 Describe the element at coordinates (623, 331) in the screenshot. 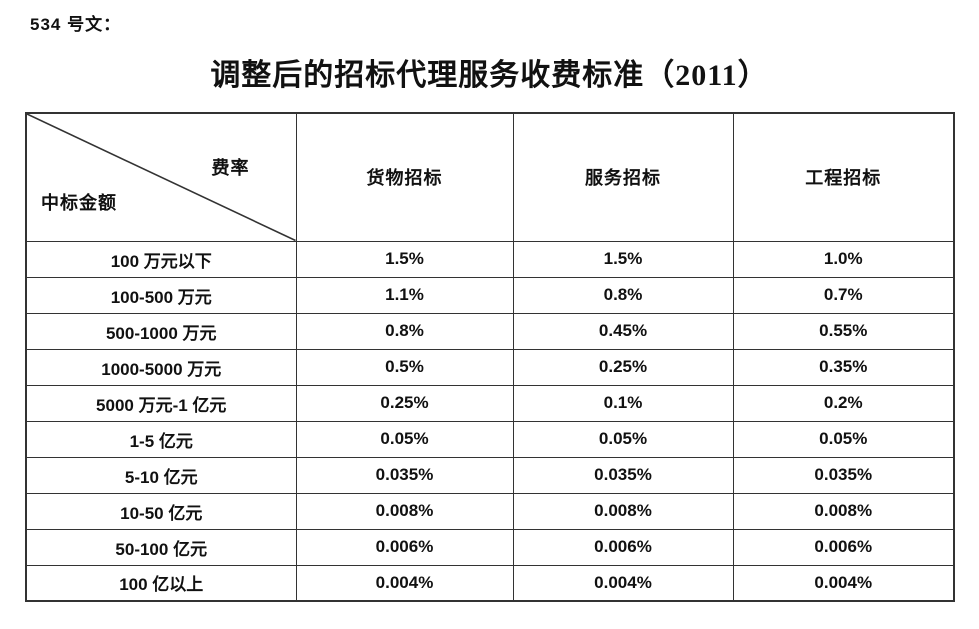

I see `rate-cell: 0.45%` at that location.